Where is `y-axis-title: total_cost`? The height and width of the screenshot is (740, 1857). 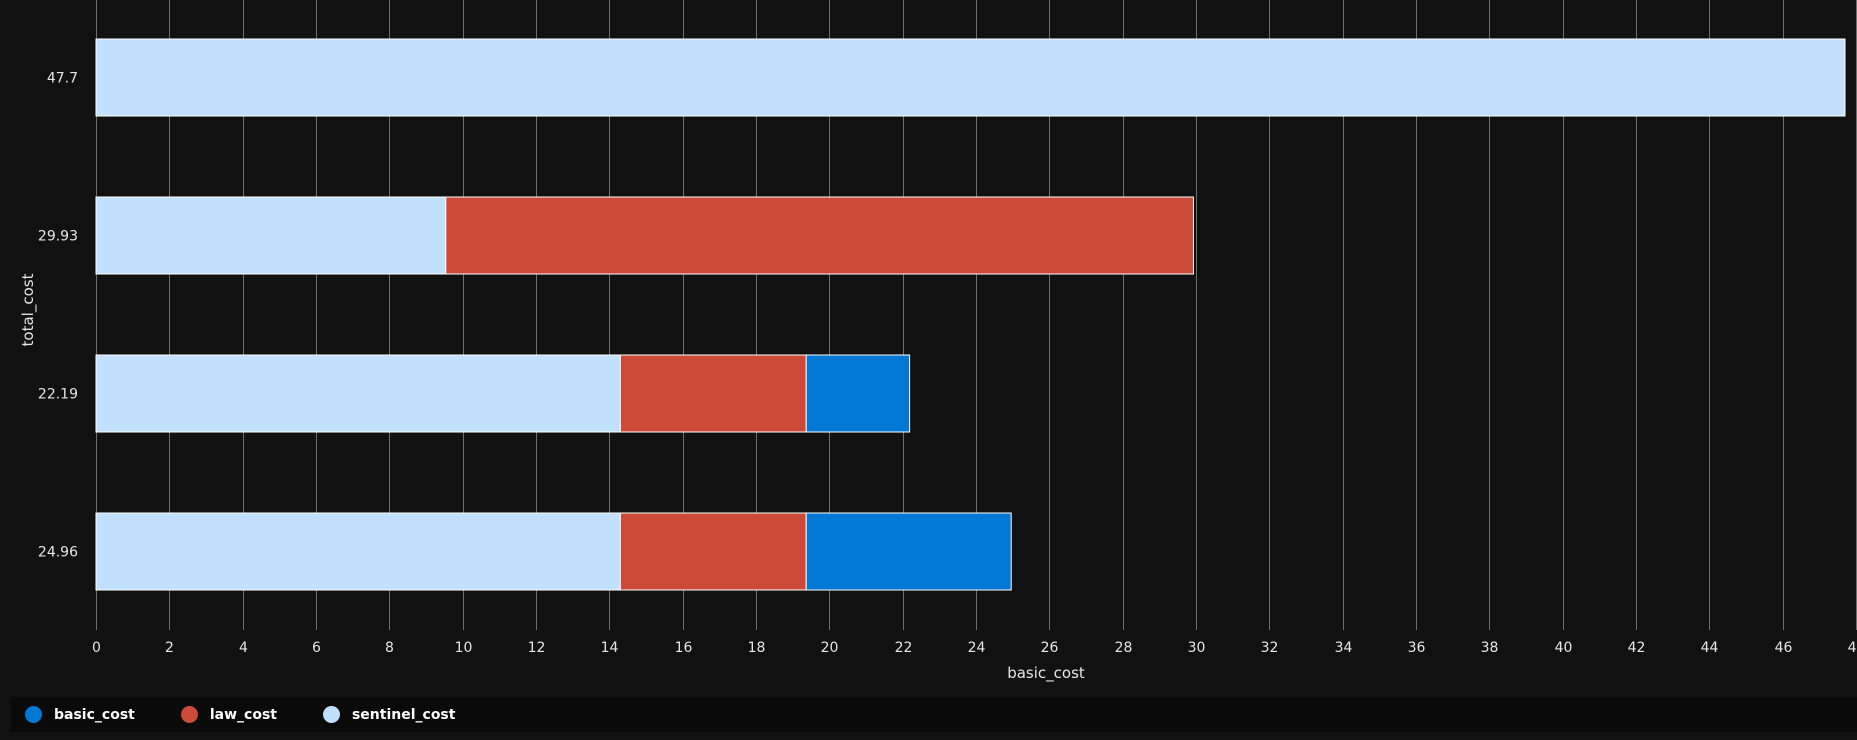
y-axis-title: total_cost is located at coordinates (28, 309).